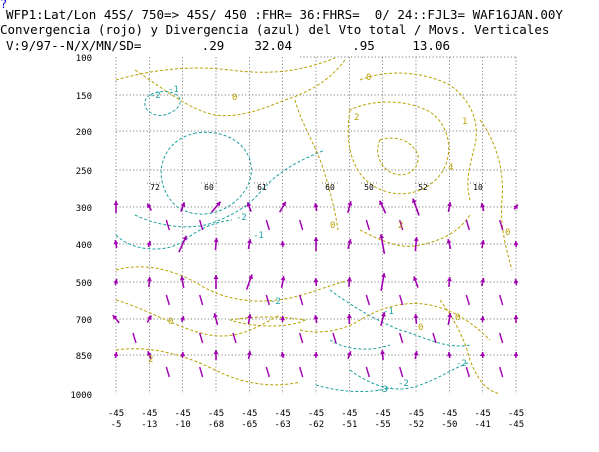 The width and height of the screenshot is (599, 452). Describe the element at coordinates (483, 425) in the screenshot. I see `x-tick-lon: -41` at that location.